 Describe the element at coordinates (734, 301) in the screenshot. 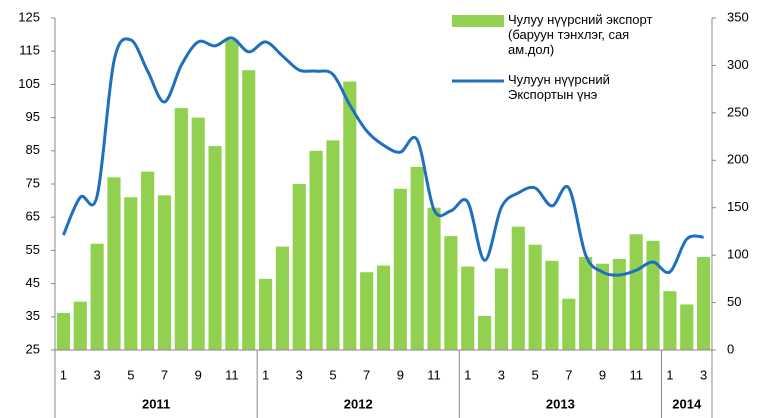

I see `y2-tick-label: 50` at that location.